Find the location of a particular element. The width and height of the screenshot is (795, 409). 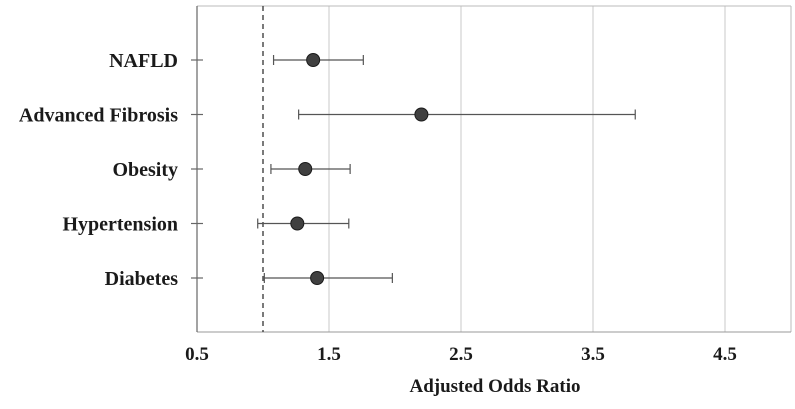

x-axis-title: Adjusted Odds Ratio is located at coordinates (494, 386).